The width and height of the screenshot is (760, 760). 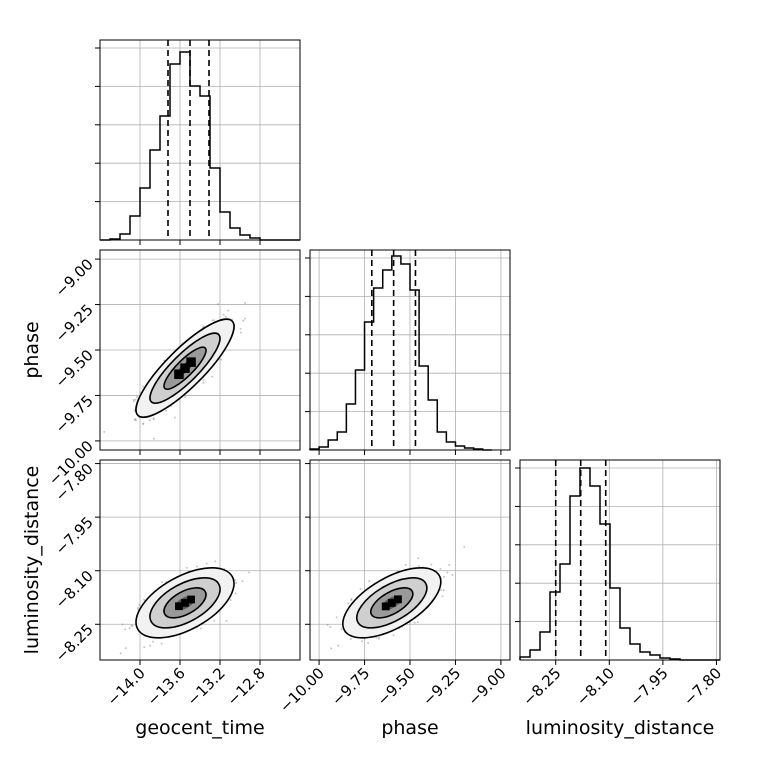 I want to click on x-tick-label: −9.75, so click(x=350, y=686).